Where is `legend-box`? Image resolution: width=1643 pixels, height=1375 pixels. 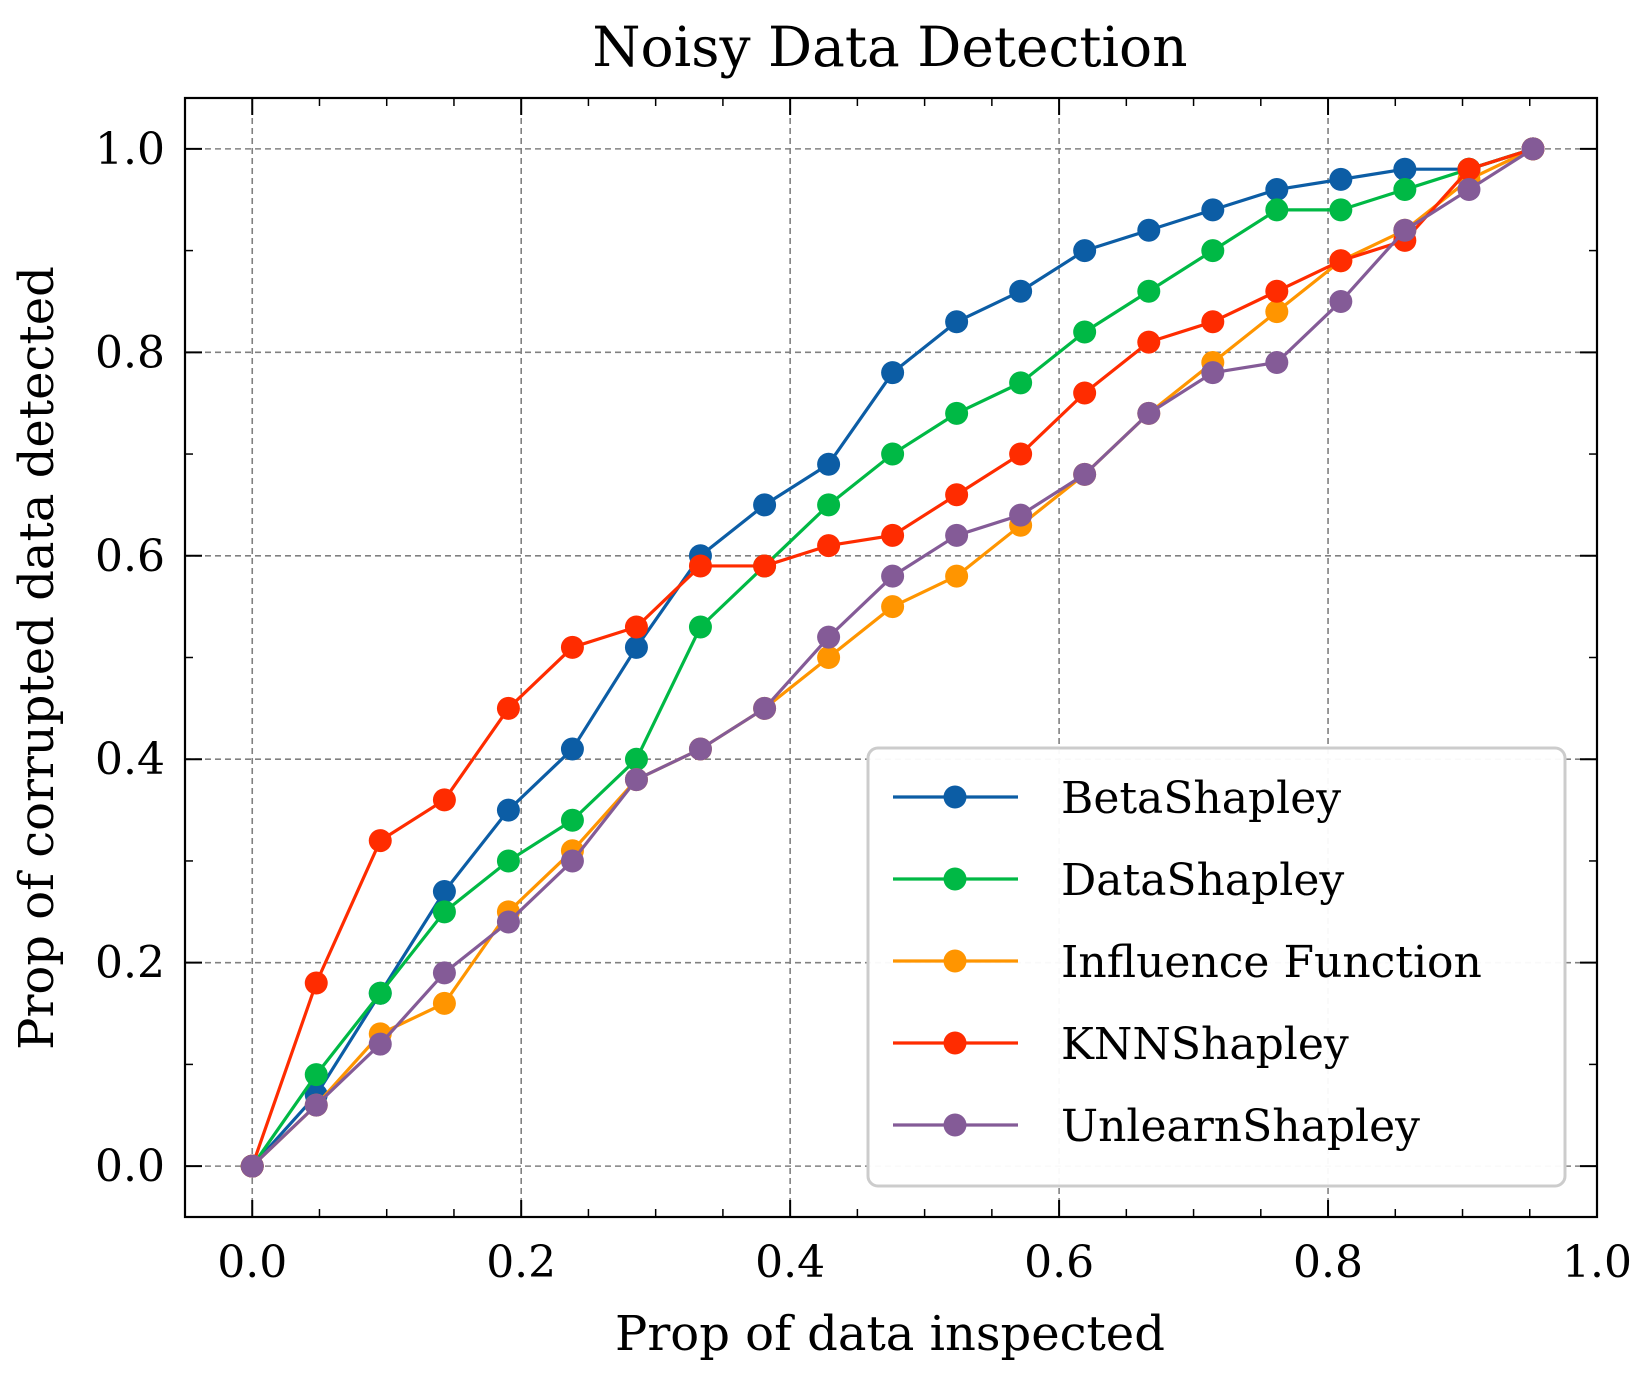 legend-box is located at coordinates (1216, 967).